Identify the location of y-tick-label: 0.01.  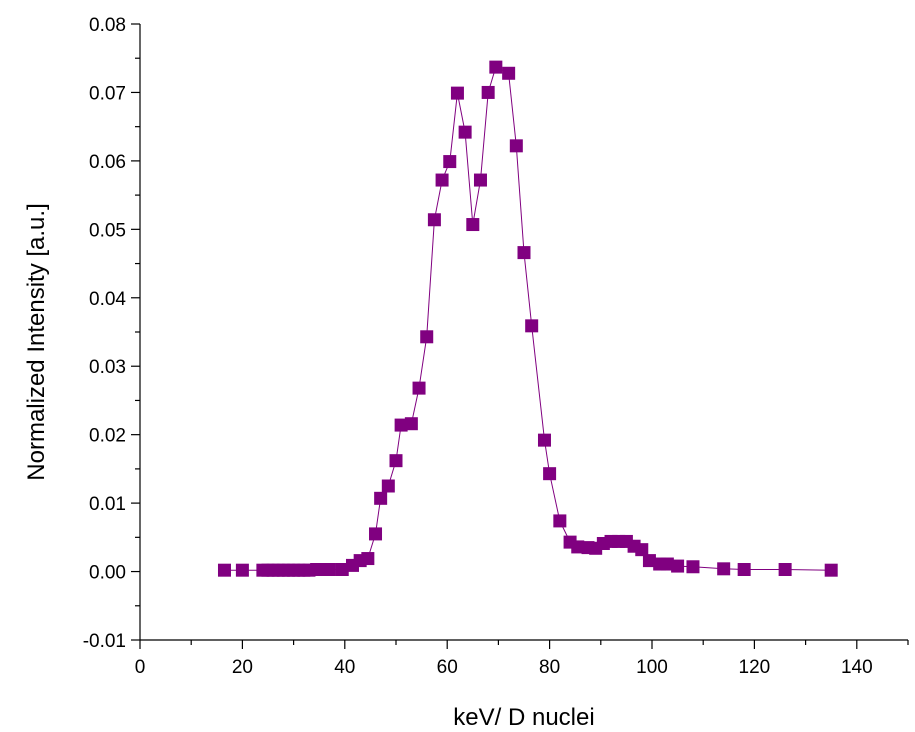
(107, 504).